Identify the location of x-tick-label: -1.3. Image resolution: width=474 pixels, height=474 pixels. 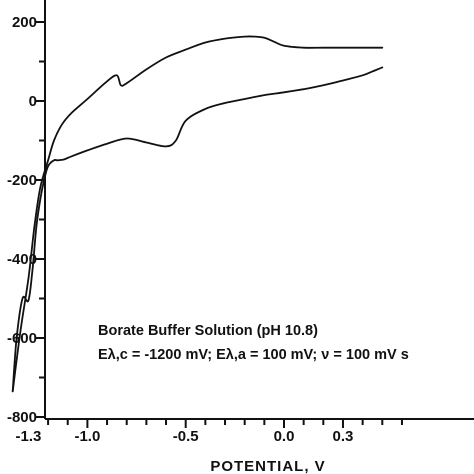
(28, 436).